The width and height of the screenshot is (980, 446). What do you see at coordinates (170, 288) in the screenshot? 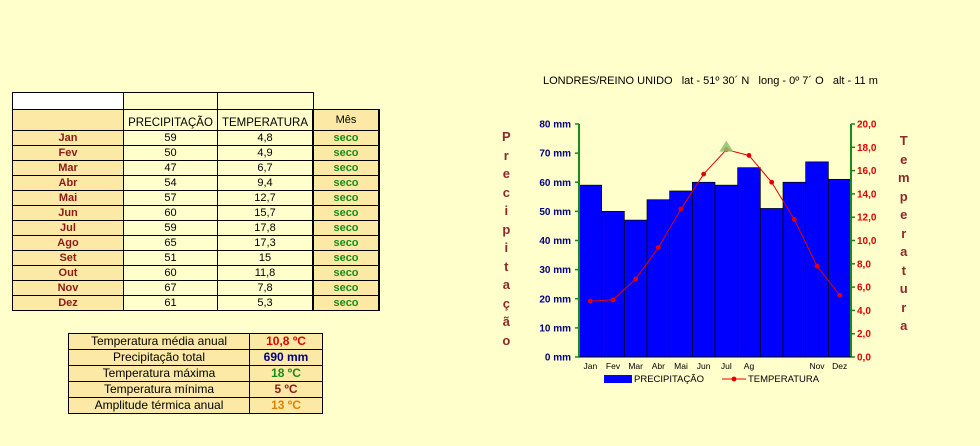
I see `precip-cell: 67` at bounding box center [170, 288].